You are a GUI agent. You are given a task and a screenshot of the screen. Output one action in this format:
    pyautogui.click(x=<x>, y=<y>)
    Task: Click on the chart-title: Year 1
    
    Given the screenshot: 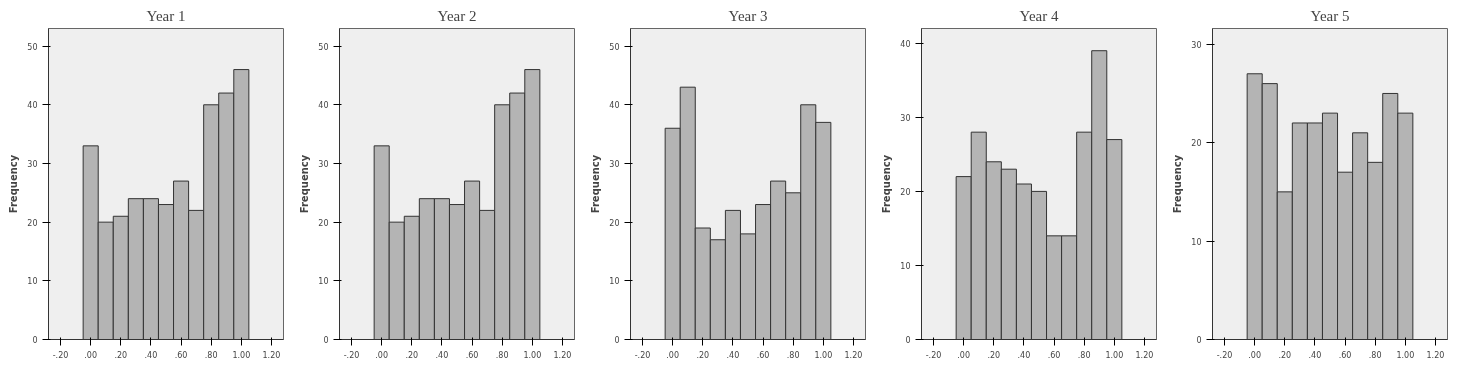 What is the action you would take?
    pyautogui.click(x=166, y=15)
    